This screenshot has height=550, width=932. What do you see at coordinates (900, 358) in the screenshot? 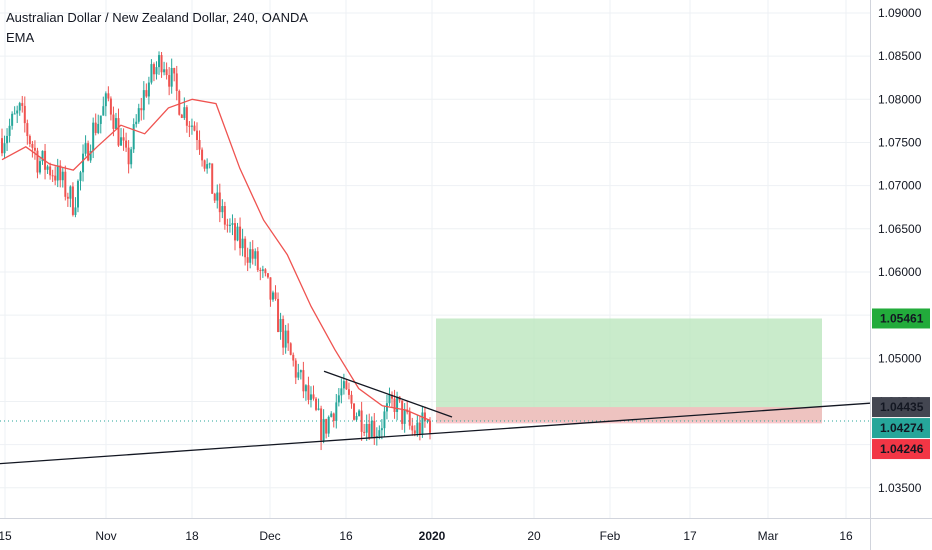
I see `price-tick-label: 1.05000` at bounding box center [900, 358].